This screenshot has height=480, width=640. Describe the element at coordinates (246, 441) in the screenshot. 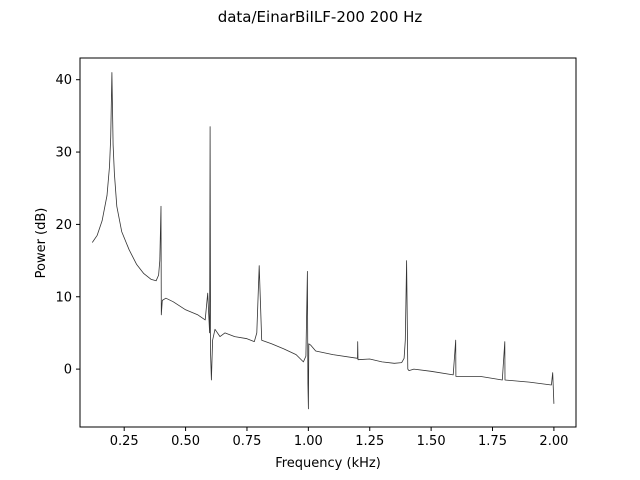

I see `x-tick-label: 0.75` at that location.